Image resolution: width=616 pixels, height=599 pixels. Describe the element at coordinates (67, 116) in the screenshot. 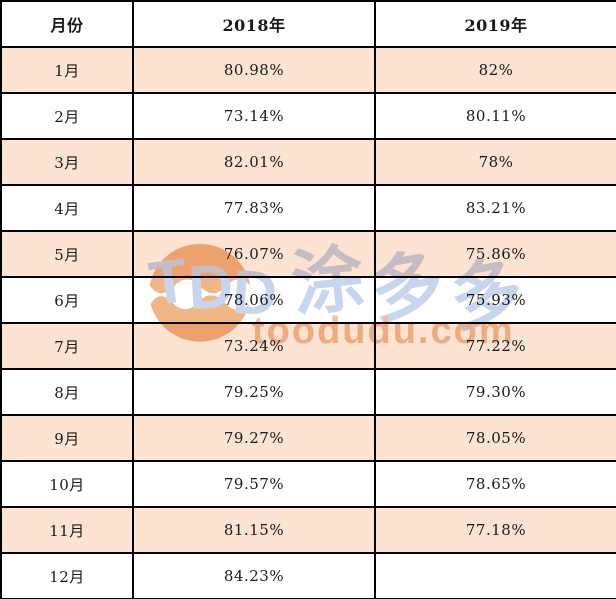

I see `month-cell: 2月` at that location.